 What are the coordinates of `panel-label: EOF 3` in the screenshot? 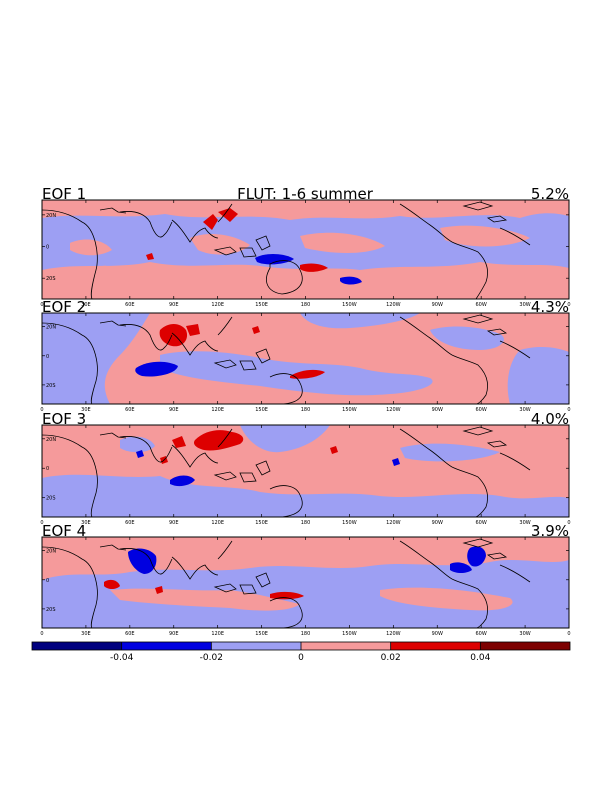 It's located at (64, 419).